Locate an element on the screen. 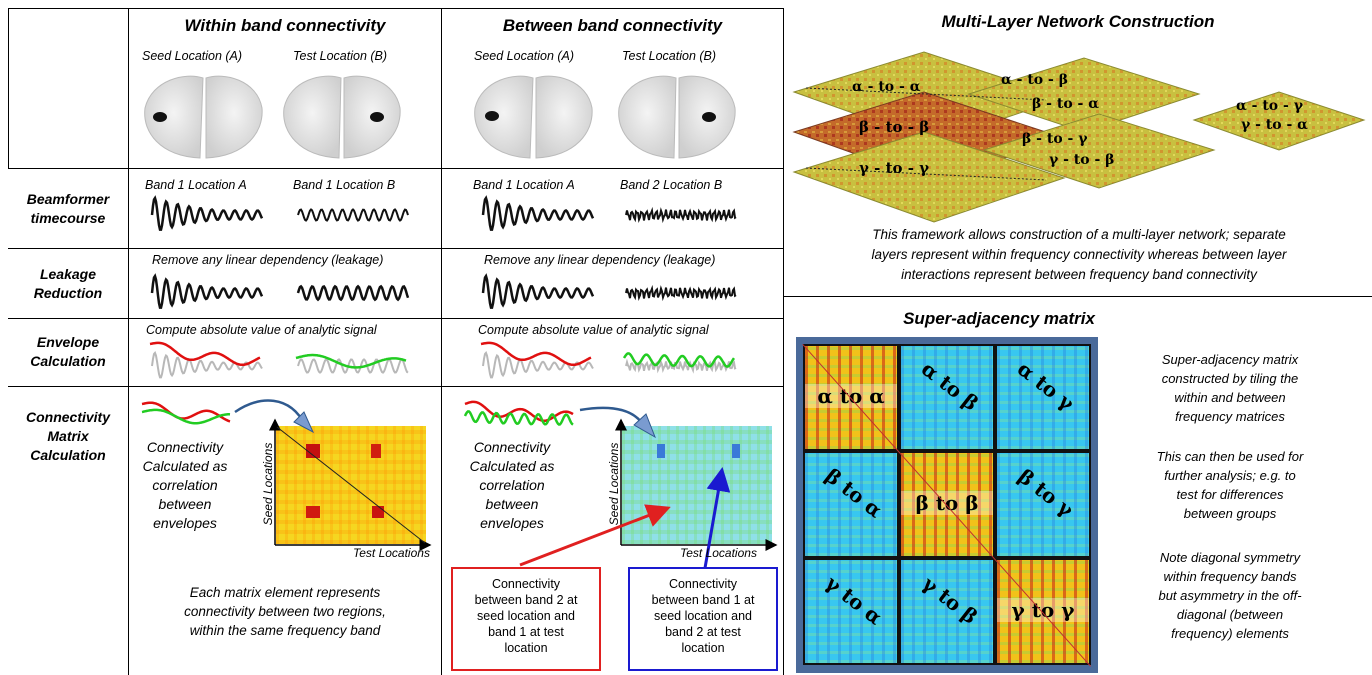 This screenshot has height=675, width=1372. row-label-beamformer: Beamformer timecourse is located at coordinates (68, 208).